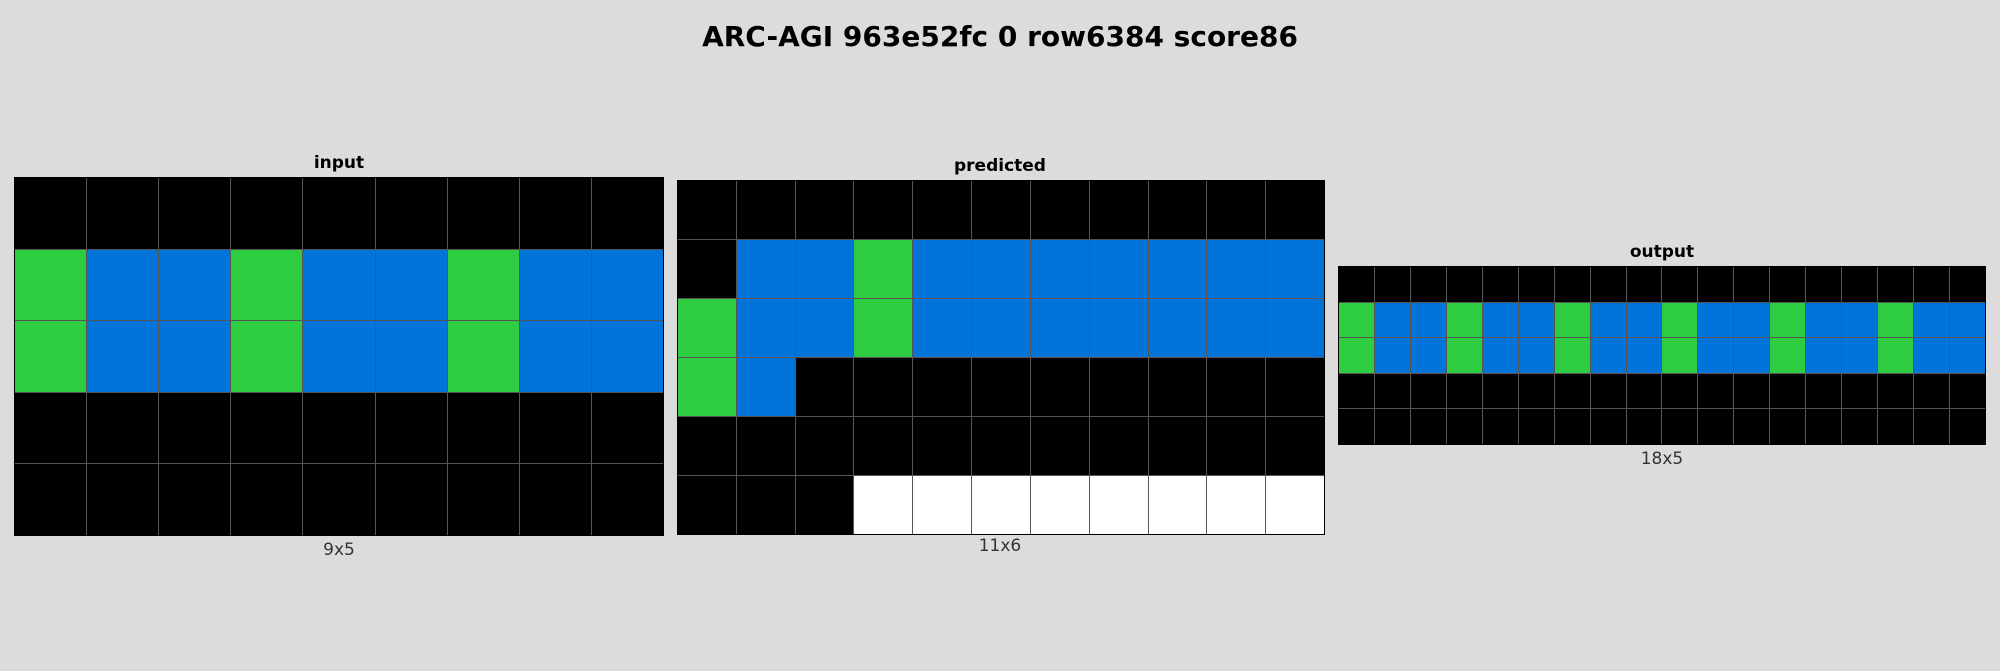  I want to click on predicted-panel-label: predicted, so click(1000, 166).